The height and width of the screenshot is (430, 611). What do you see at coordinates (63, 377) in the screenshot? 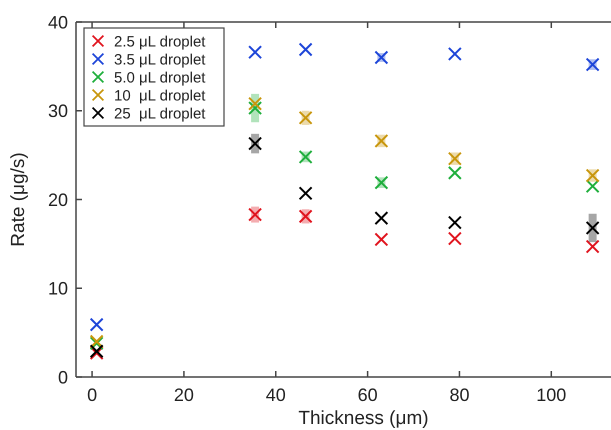
I see `y-tick-label: 0` at bounding box center [63, 377].